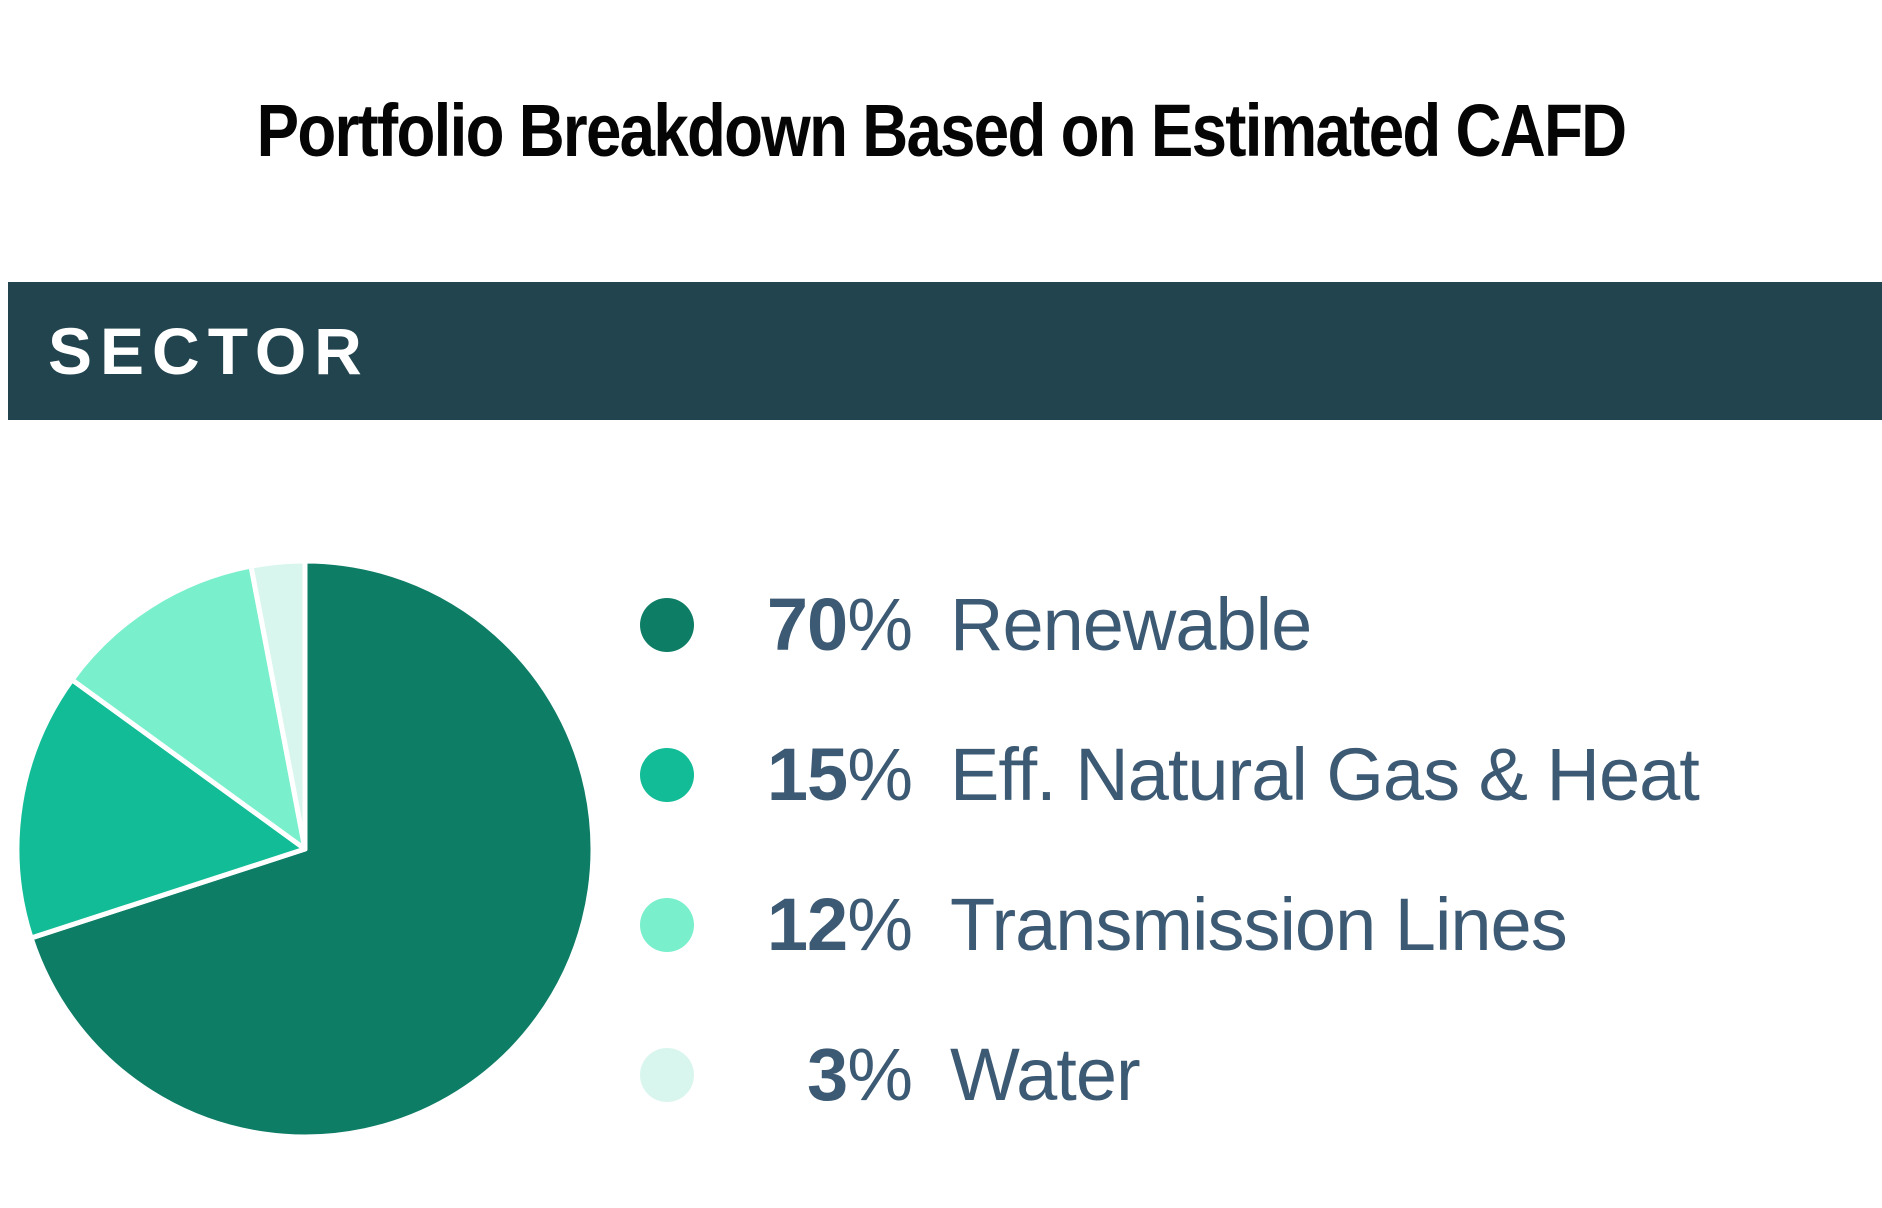 Image resolution: width=1882 pixels, height=1208 pixels. What do you see at coordinates (278, 705) in the screenshot?
I see `pie-slice-water` at bounding box center [278, 705].